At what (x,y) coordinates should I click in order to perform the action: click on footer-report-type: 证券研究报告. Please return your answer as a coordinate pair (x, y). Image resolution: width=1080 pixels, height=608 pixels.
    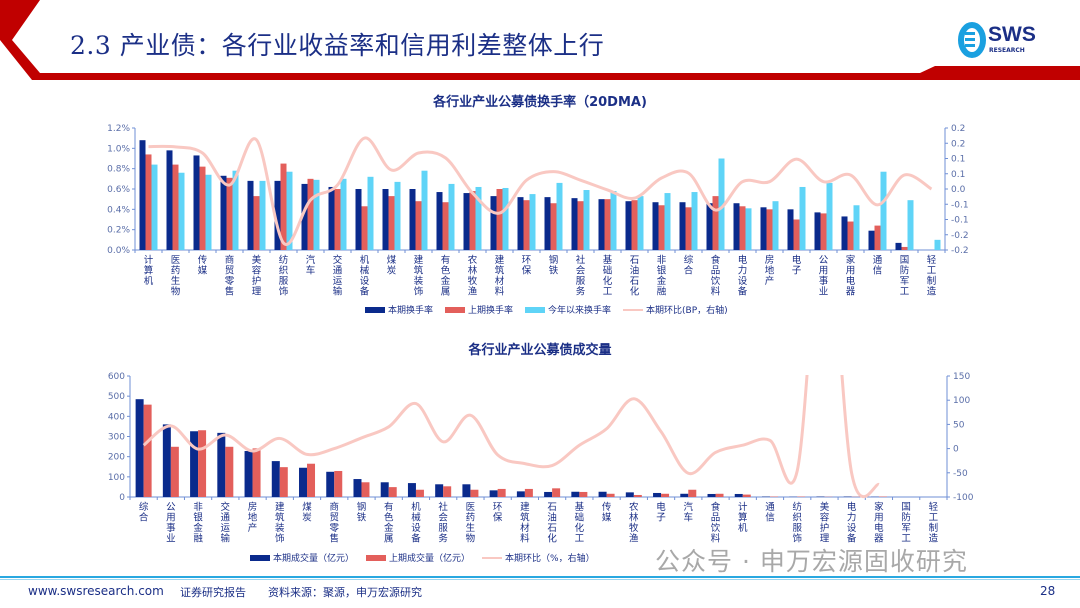
    Looking at the image, I should click on (213, 592).